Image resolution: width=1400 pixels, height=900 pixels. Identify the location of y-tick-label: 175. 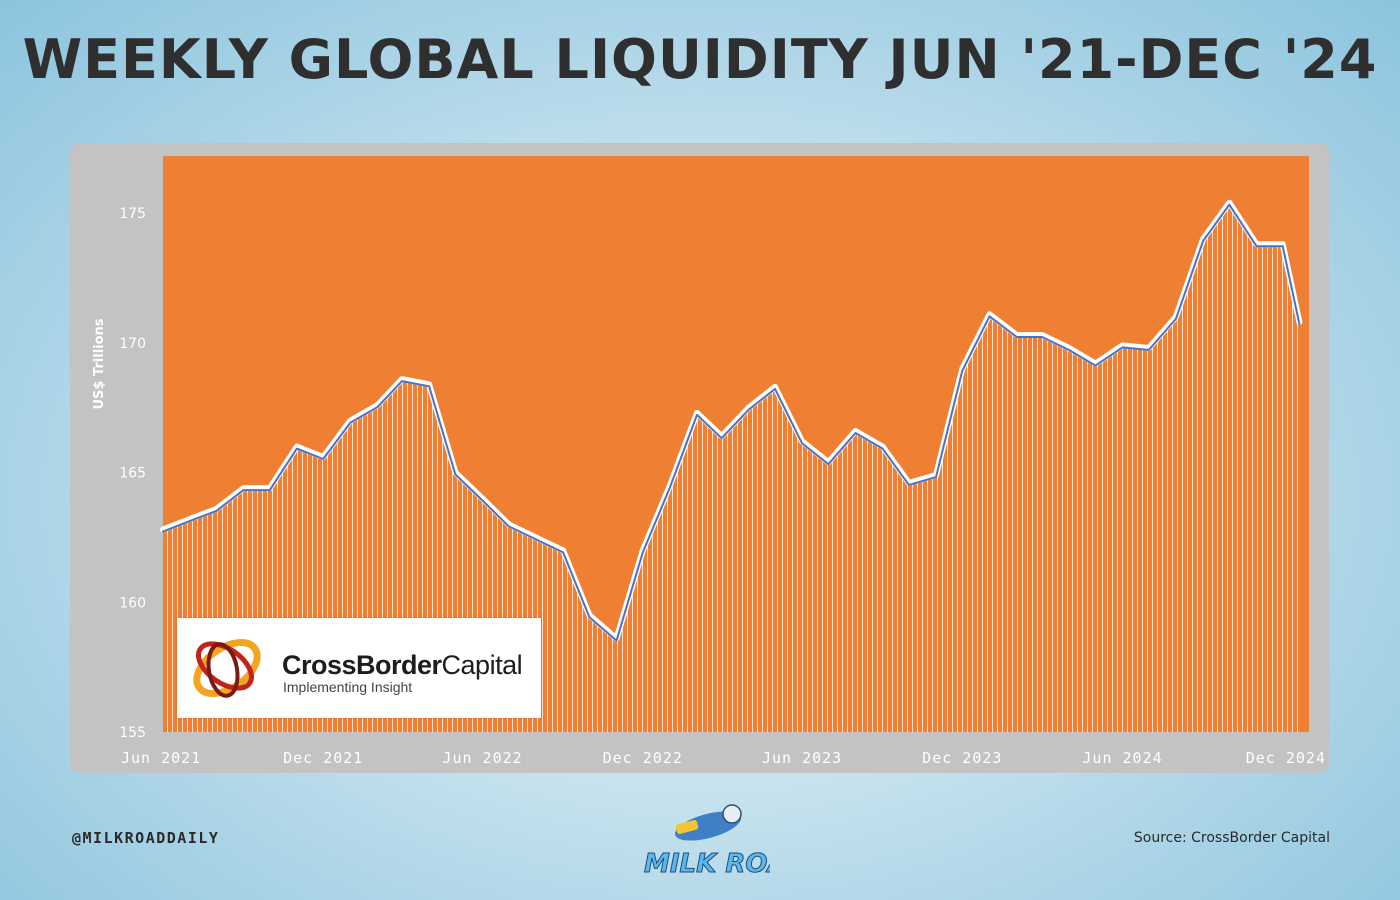
(132, 214).